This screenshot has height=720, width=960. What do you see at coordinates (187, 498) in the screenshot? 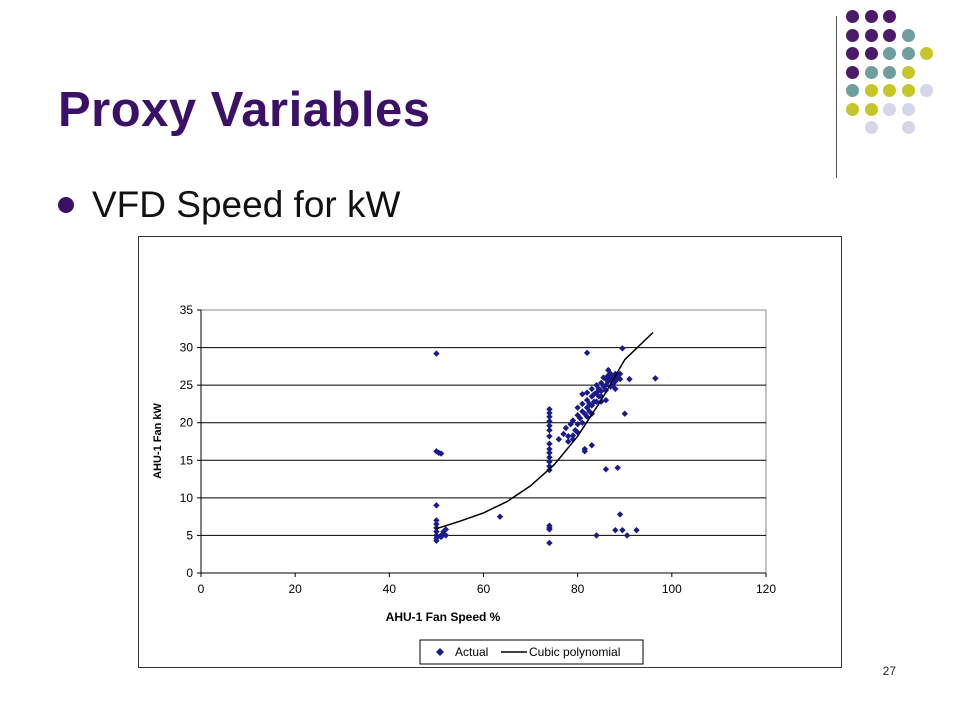
I see `y-tick-label: 10` at bounding box center [187, 498].